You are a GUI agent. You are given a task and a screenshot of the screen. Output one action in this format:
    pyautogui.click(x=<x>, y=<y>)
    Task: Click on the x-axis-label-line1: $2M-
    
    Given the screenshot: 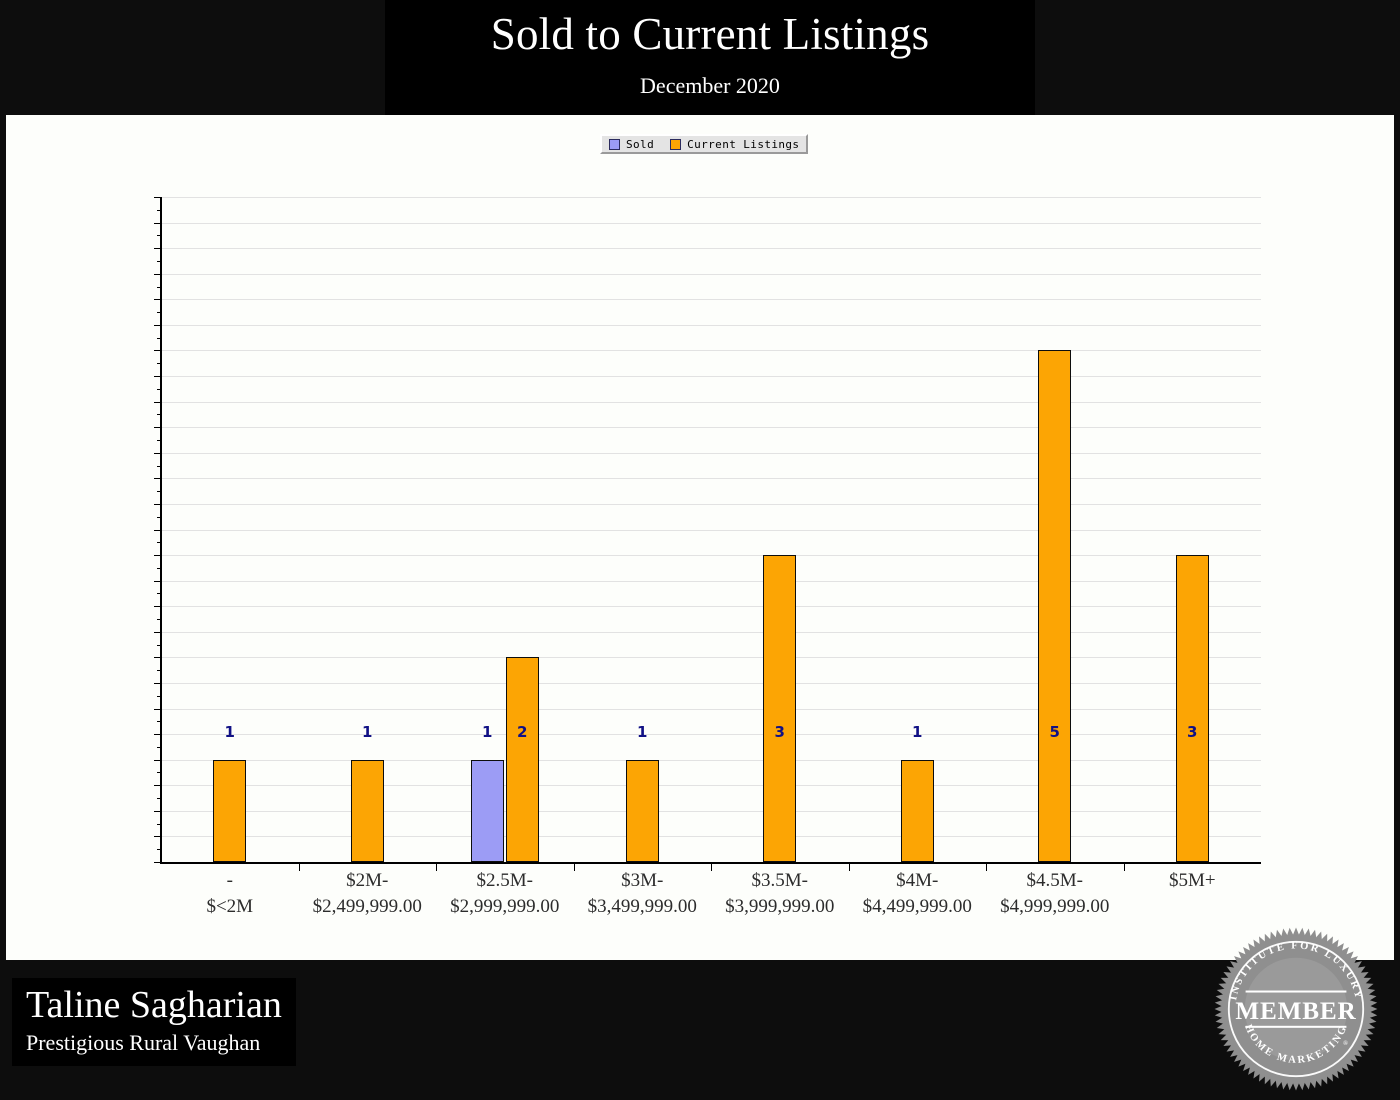 What is the action you would take?
    pyautogui.click(x=367, y=880)
    